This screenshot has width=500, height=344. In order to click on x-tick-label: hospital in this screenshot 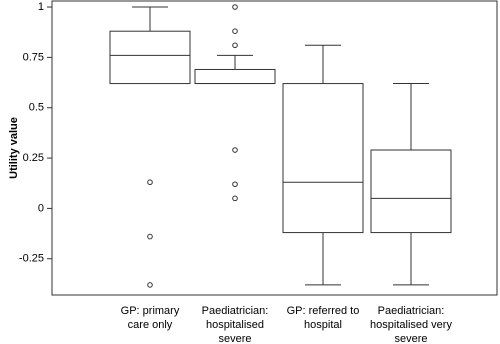, I will do `click(323, 325)`.